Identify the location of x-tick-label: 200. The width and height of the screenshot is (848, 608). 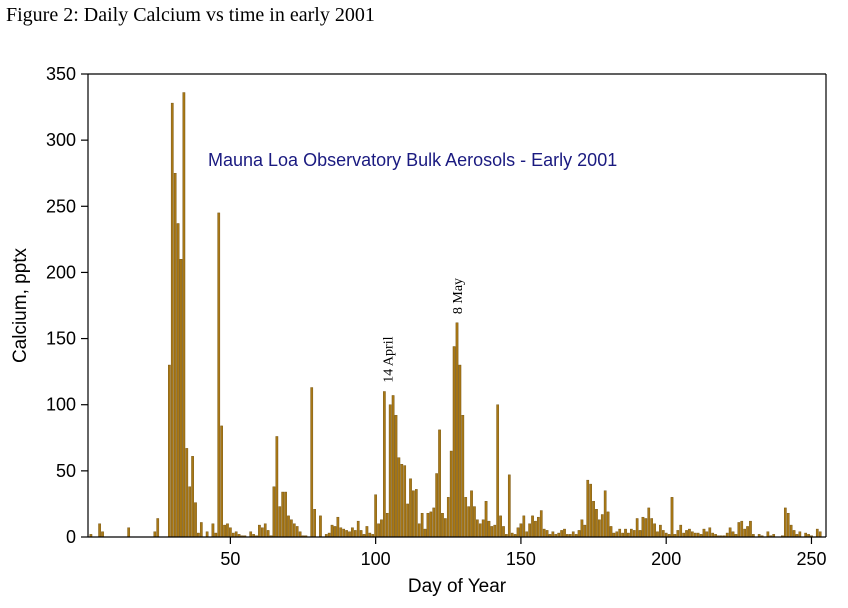
(666, 559).